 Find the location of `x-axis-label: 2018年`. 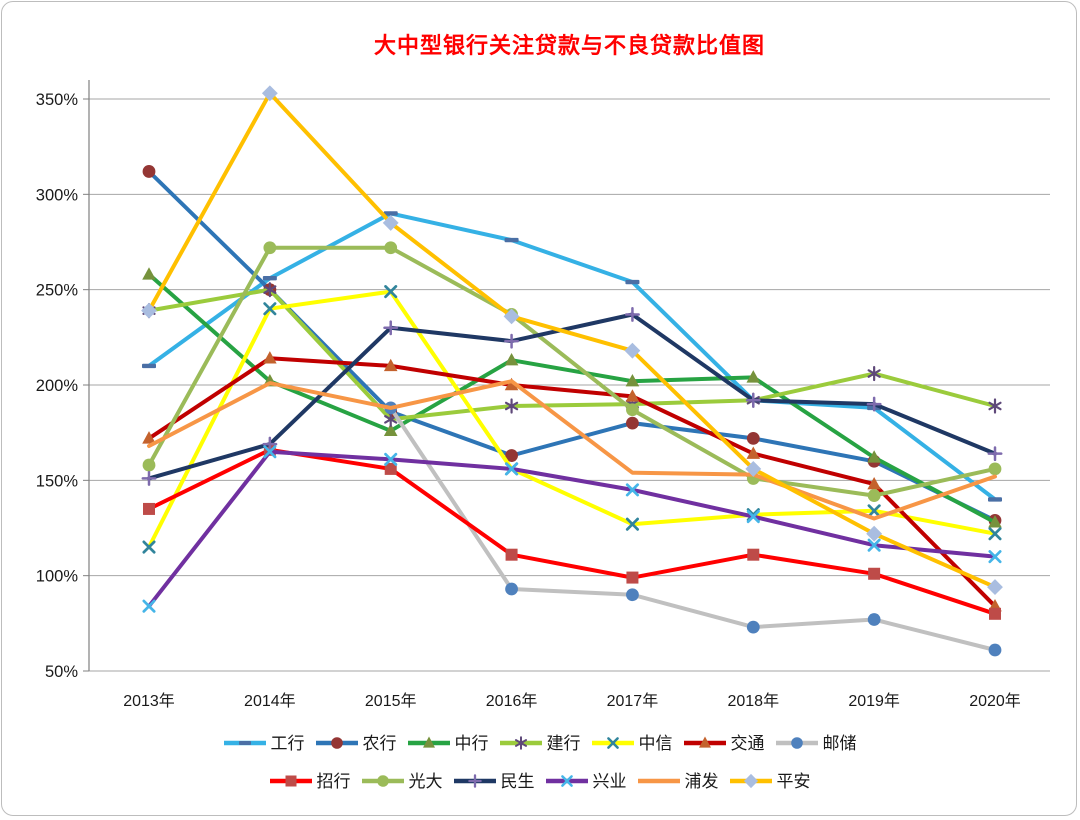

x-axis-label: 2018年 is located at coordinates (753, 701).